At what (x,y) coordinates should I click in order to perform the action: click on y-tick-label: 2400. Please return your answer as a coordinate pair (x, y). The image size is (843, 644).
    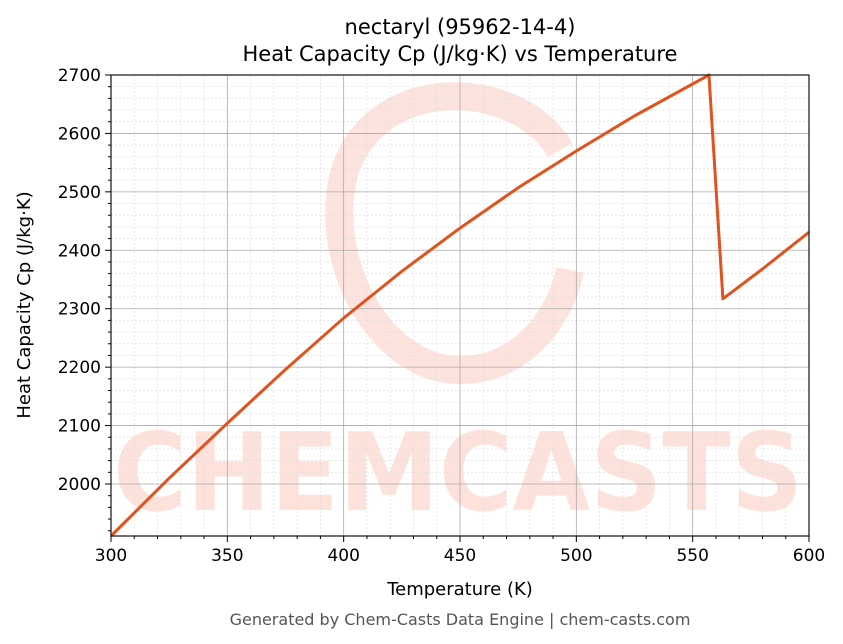
    Looking at the image, I should click on (79, 251).